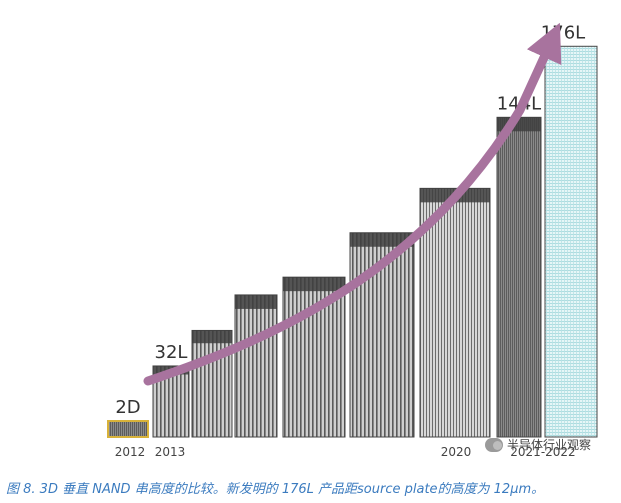  Describe the element at coordinates (571, 241) in the screenshot. I see `bar-176l` at that location.